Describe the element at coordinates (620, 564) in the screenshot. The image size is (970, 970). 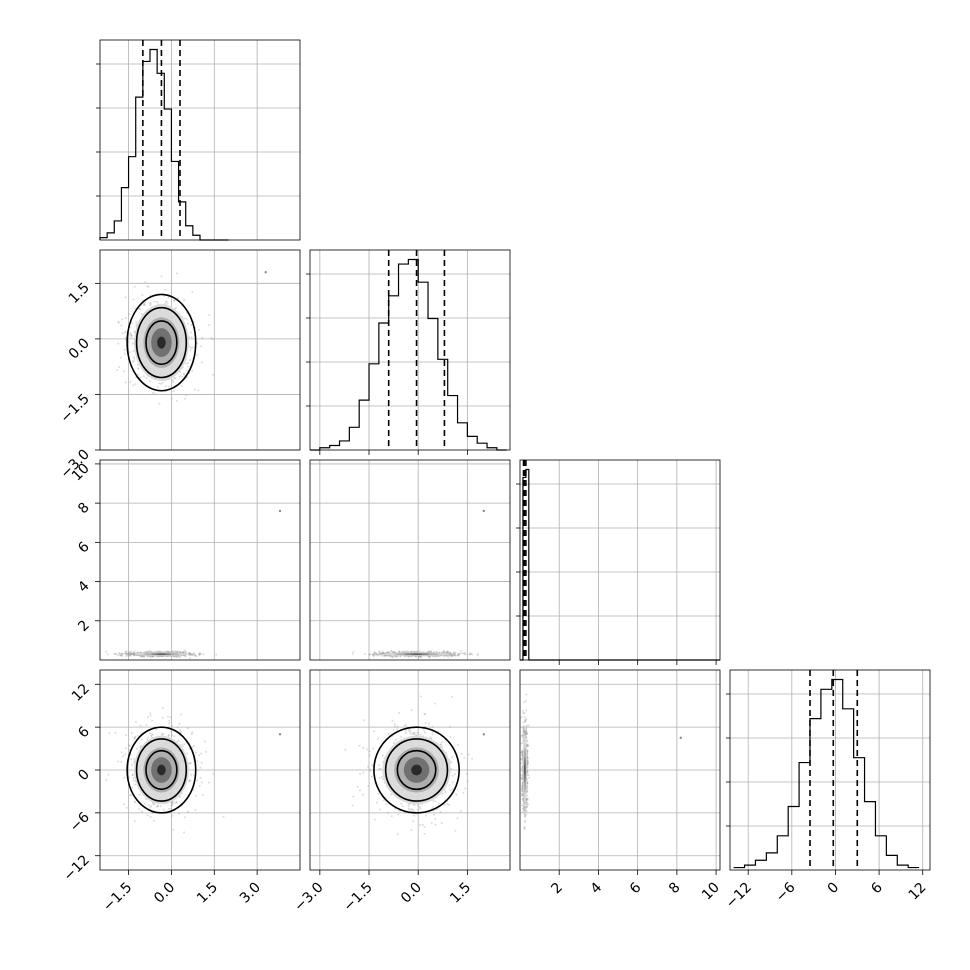
I see `histogram-step` at that location.